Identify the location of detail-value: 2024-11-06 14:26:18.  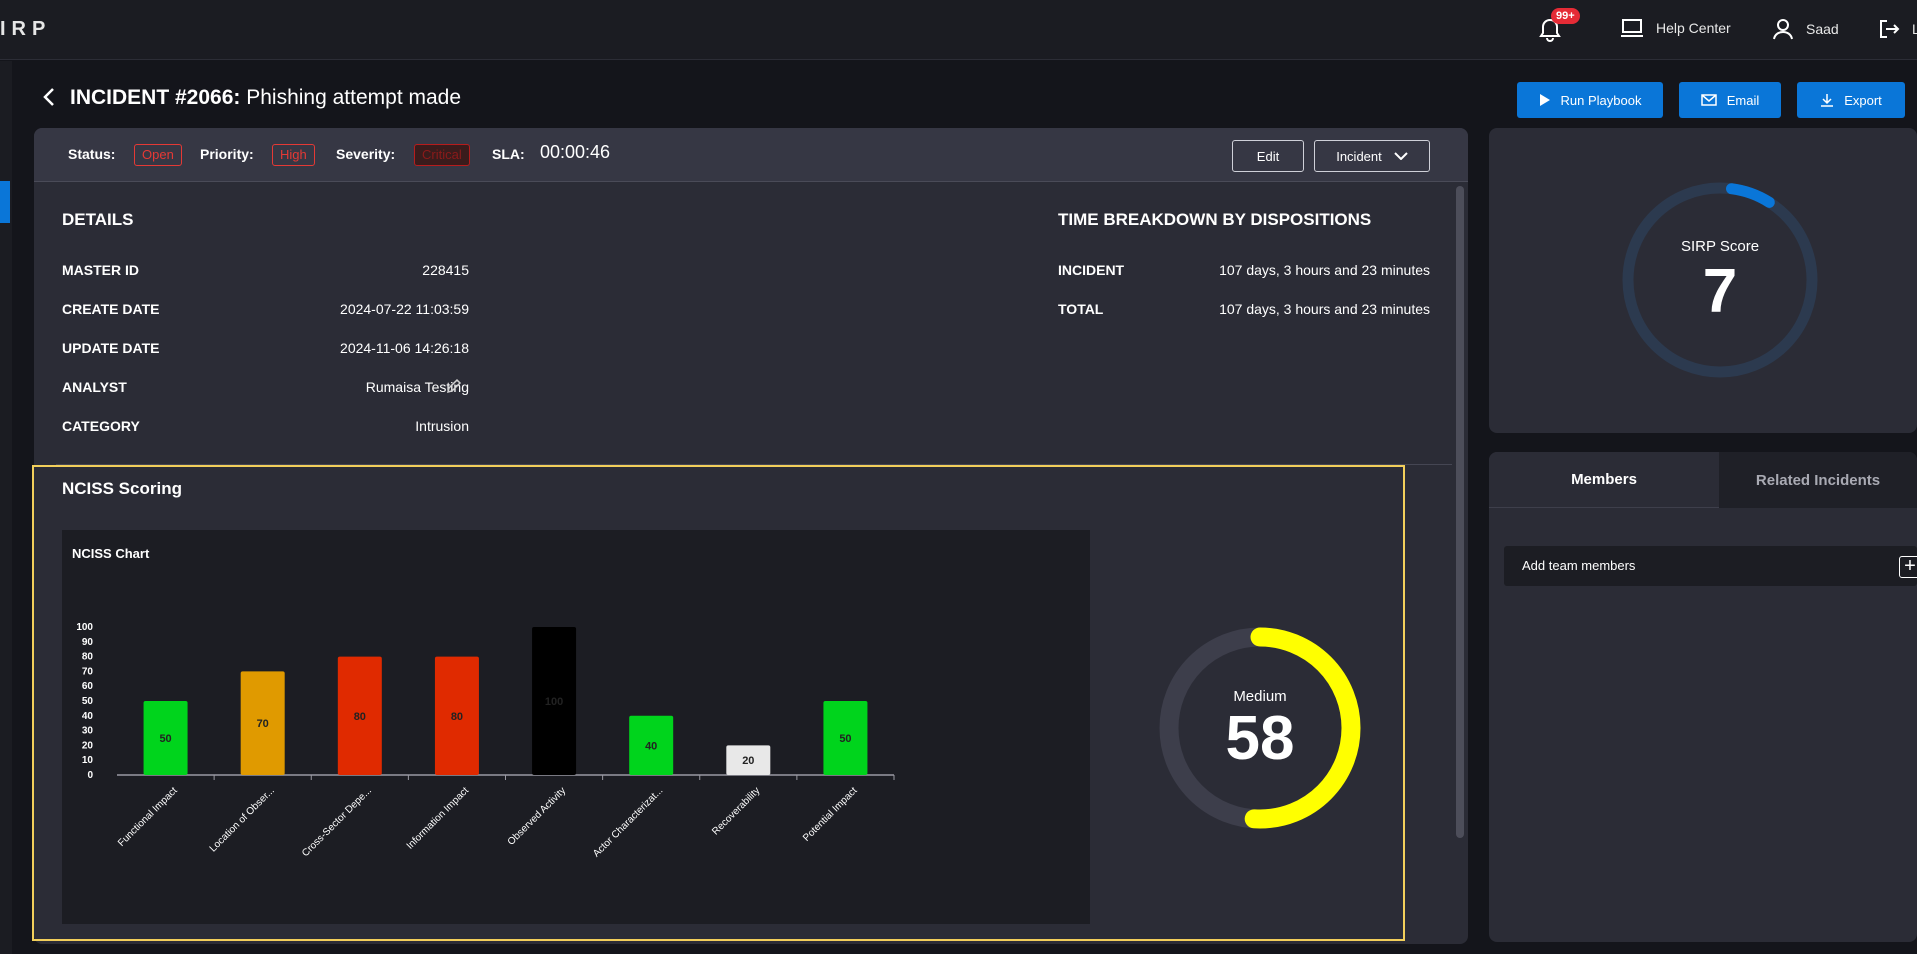
(404, 348).